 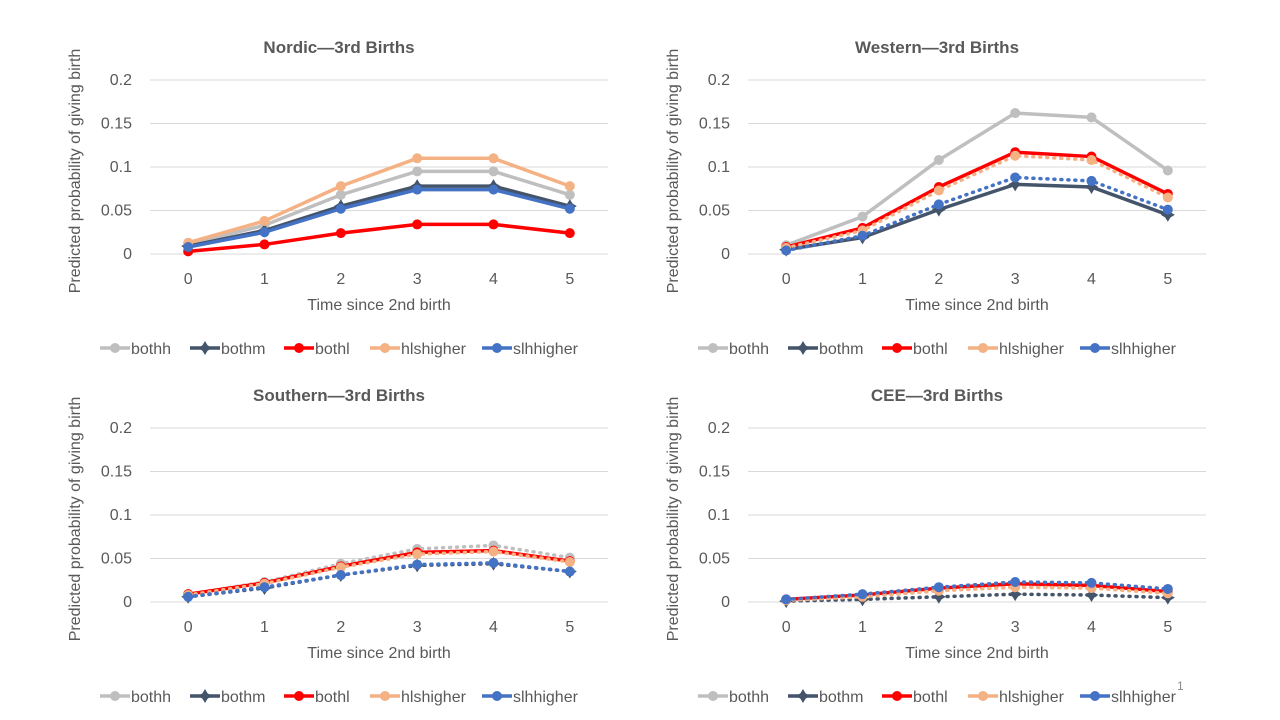 I want to click on y-axis-label: Predicted probability of giving birth, so click(x=75, y=519).